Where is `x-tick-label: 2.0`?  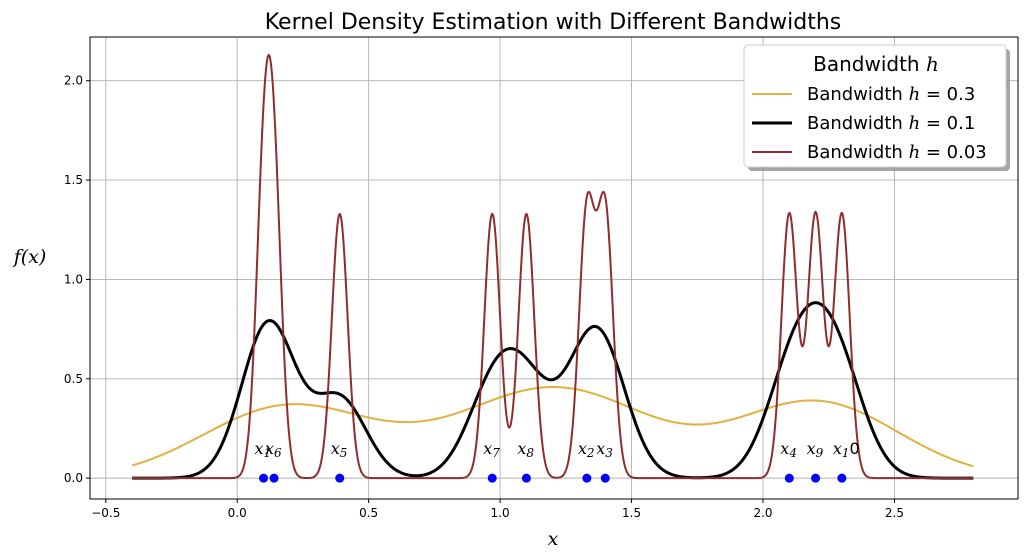
x-tick-label: 2.0 is located at coordinates (762, 513).